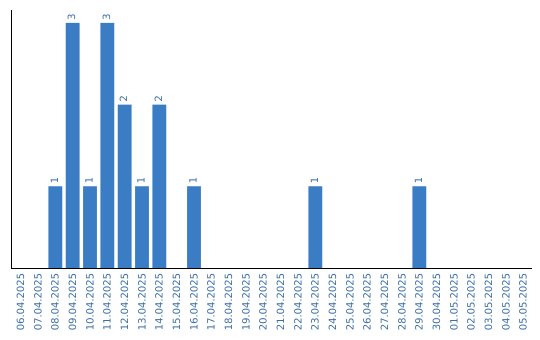 The image size is (540, 340). What do you see at coordinates (350, 301) in the screenshot?
I see `x-tick-label: 25.04.2025` at bounding box center [350, 301].